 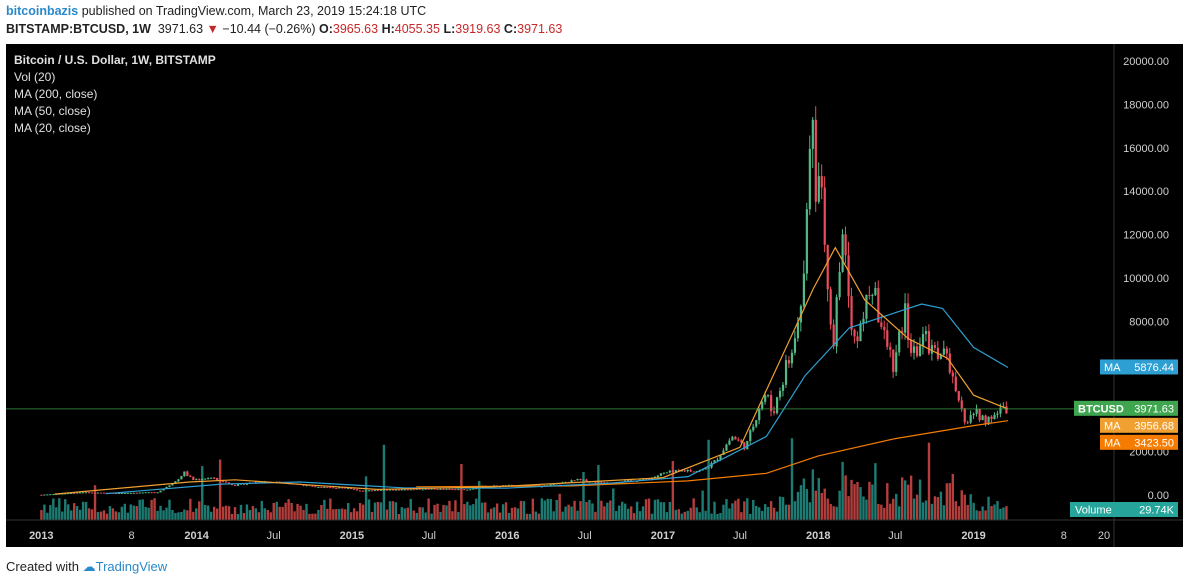 I want to click on open-value: 3965.63, so click(x=355, y=29).